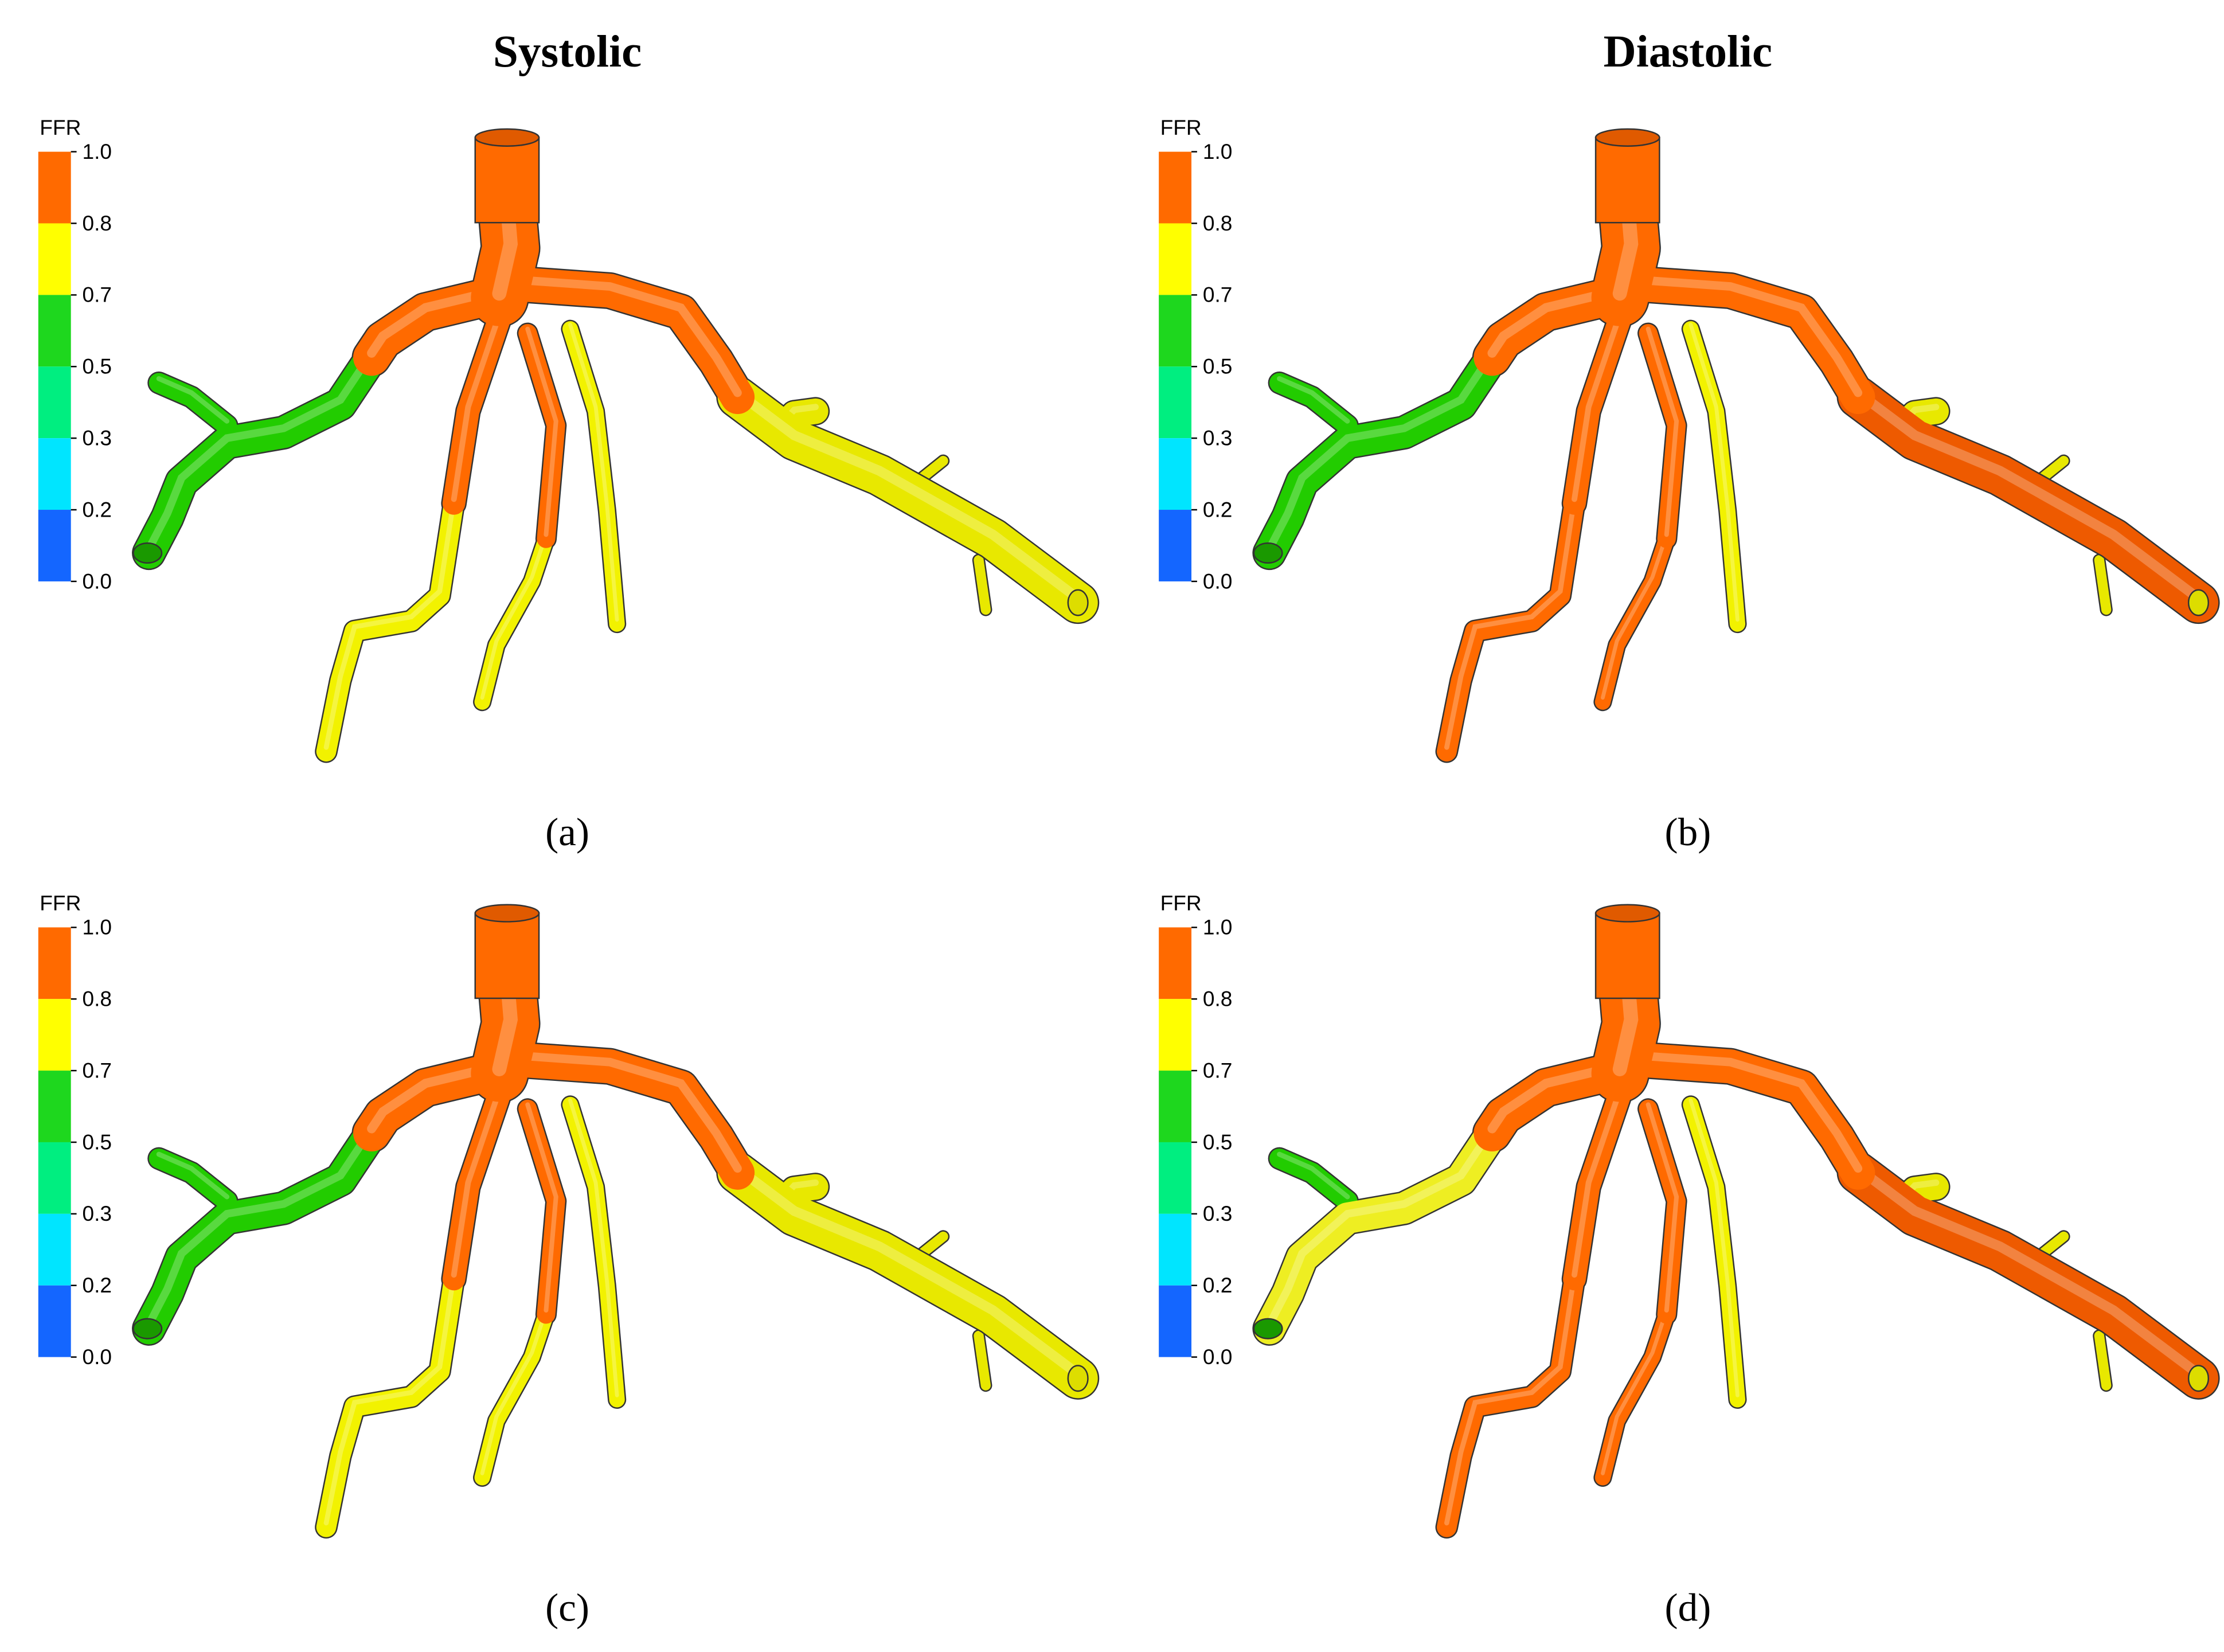 The image size is (2224, 1652). What do you see at coordinates (507, 956) in the screenshot?
I see `aorta` at bounding box center [507, 956].